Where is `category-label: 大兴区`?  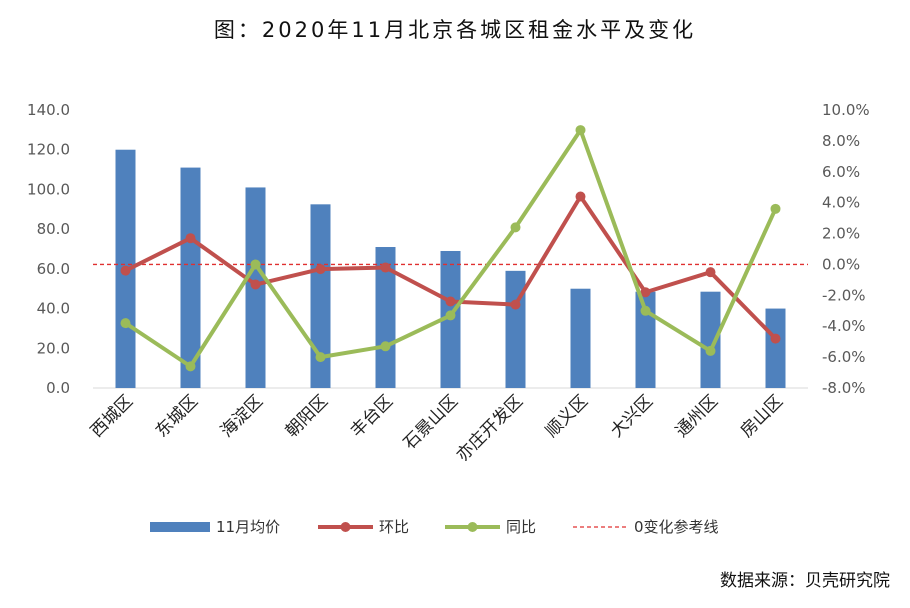 category-label: 大兴区 is located at coordinates (632, 416).